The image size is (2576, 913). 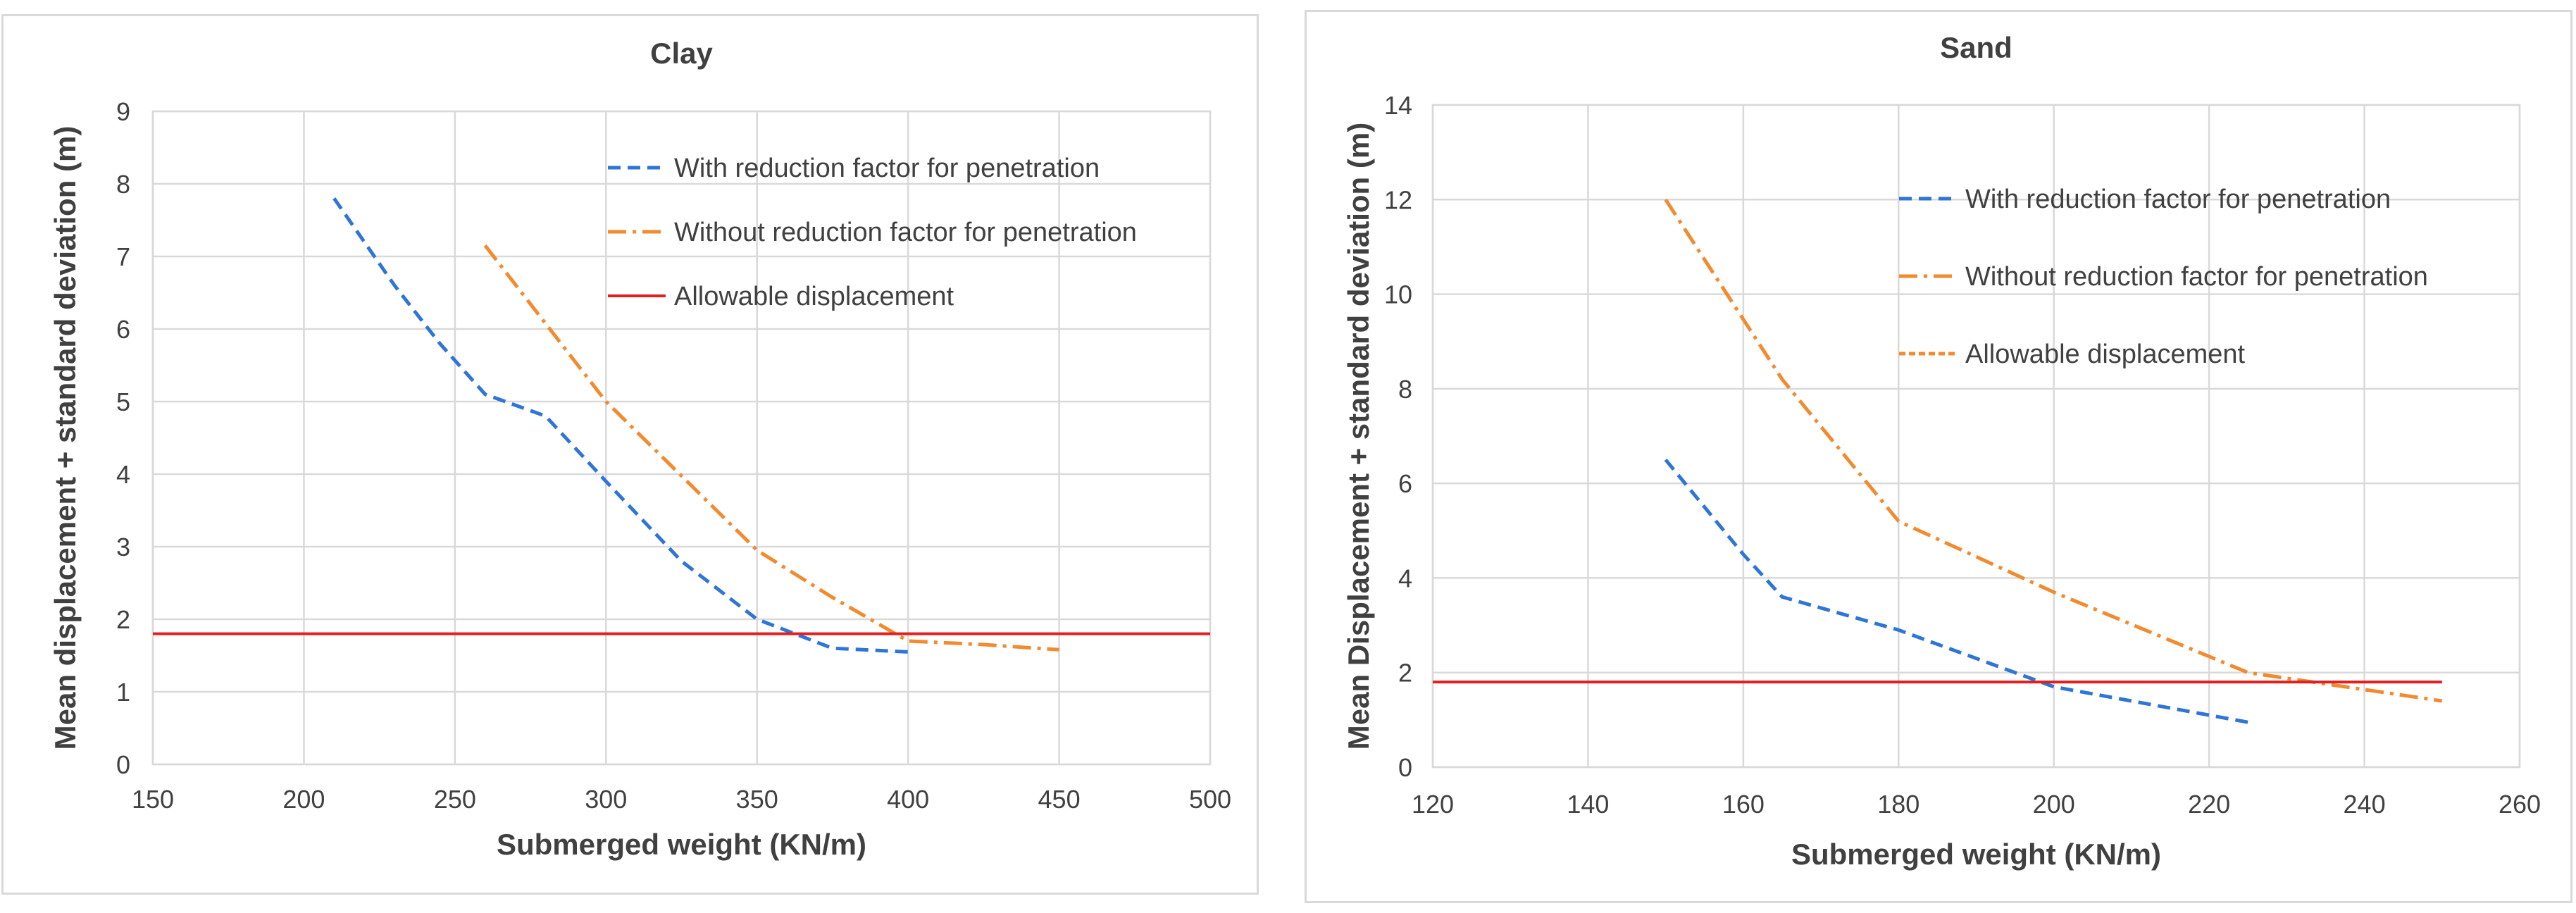 What do you see at coordinates (1059, 799) in the screenshot?
I see `x-tick-label: 450` at bounding box center [1059, 799].